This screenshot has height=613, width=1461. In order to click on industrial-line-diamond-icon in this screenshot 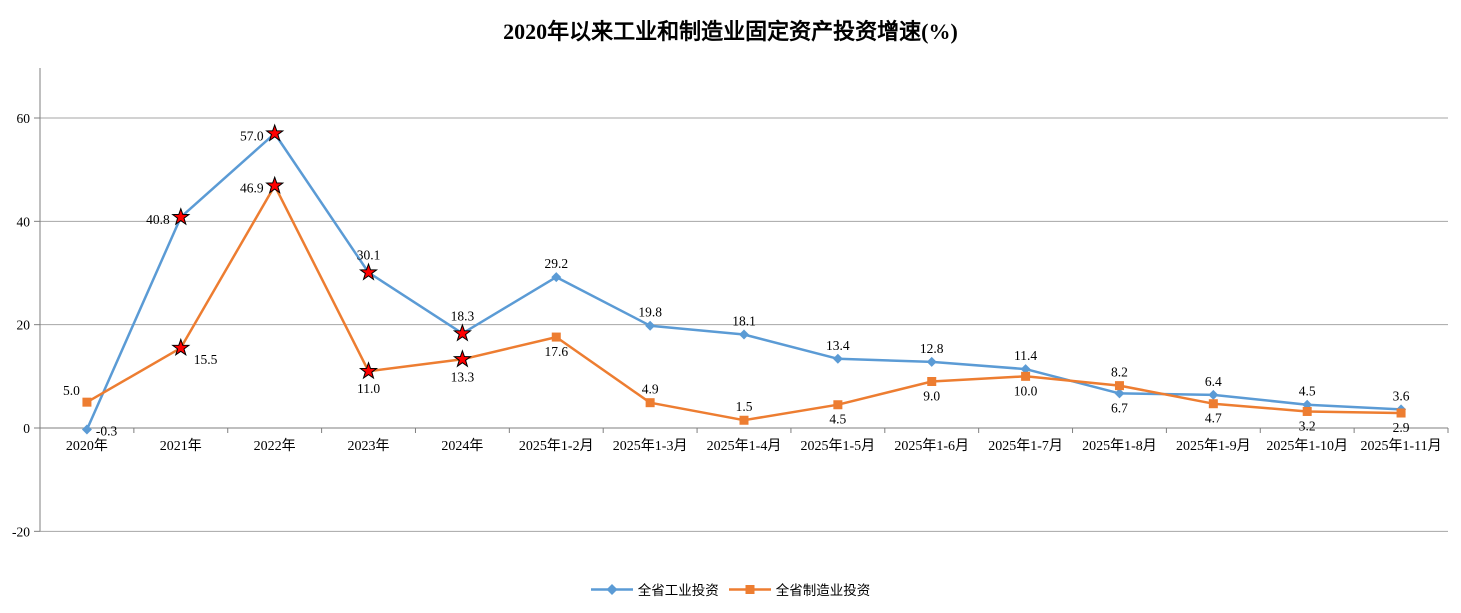, I will do `click(611, 589)`.